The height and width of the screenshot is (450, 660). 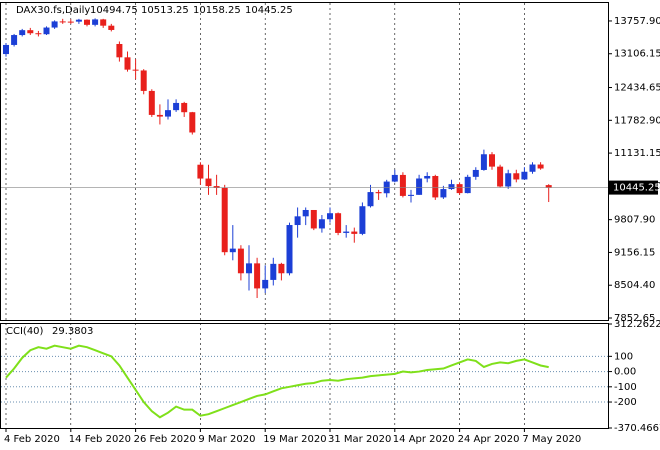 I want to click on y-tick-label: 9156.15, so click(x=634, y=252).